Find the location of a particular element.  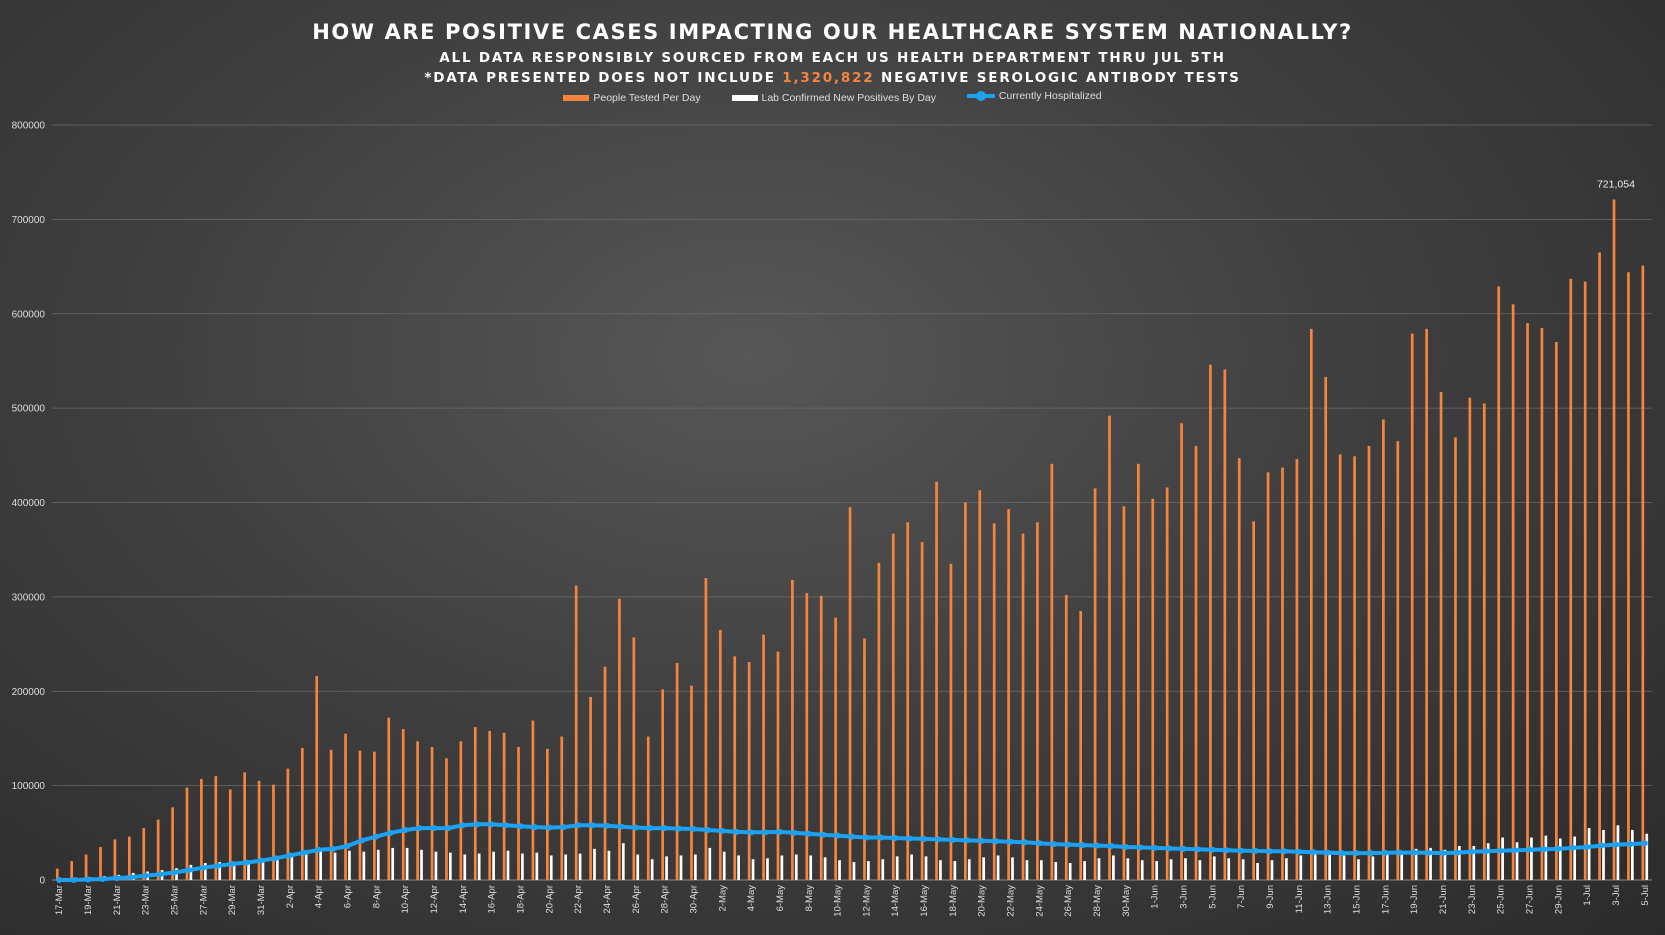

x-tick-label: 15-Jun is located at coordinates (1357, 899).